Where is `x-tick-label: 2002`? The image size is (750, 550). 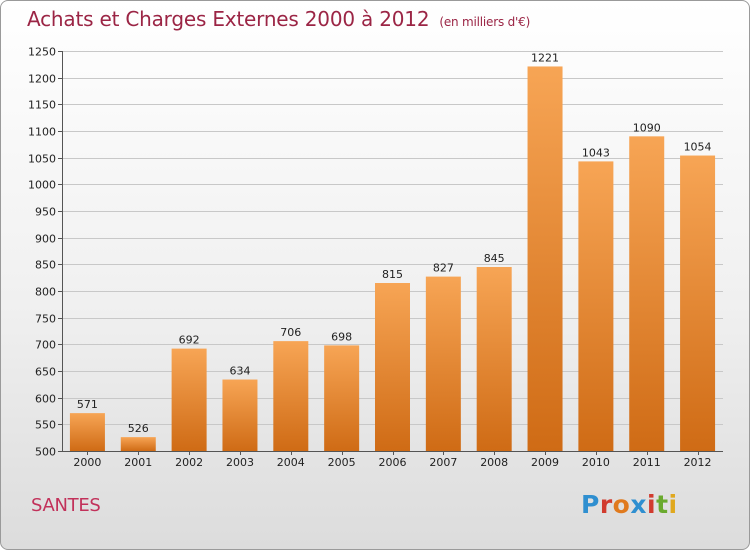
x-tick-label: 2002 is located at coordinates (189, 462).